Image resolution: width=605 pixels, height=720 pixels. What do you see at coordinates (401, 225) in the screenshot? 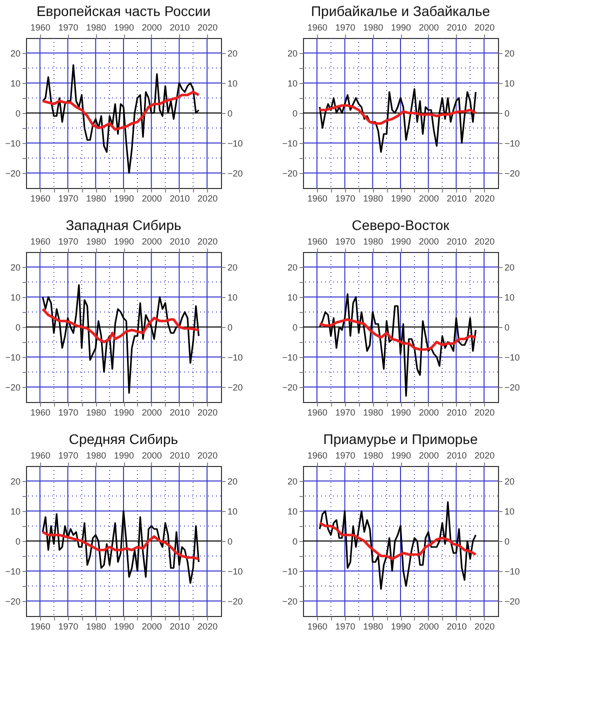
I see `chart-title: Северо-Восток` at bounding box center [401, 225].